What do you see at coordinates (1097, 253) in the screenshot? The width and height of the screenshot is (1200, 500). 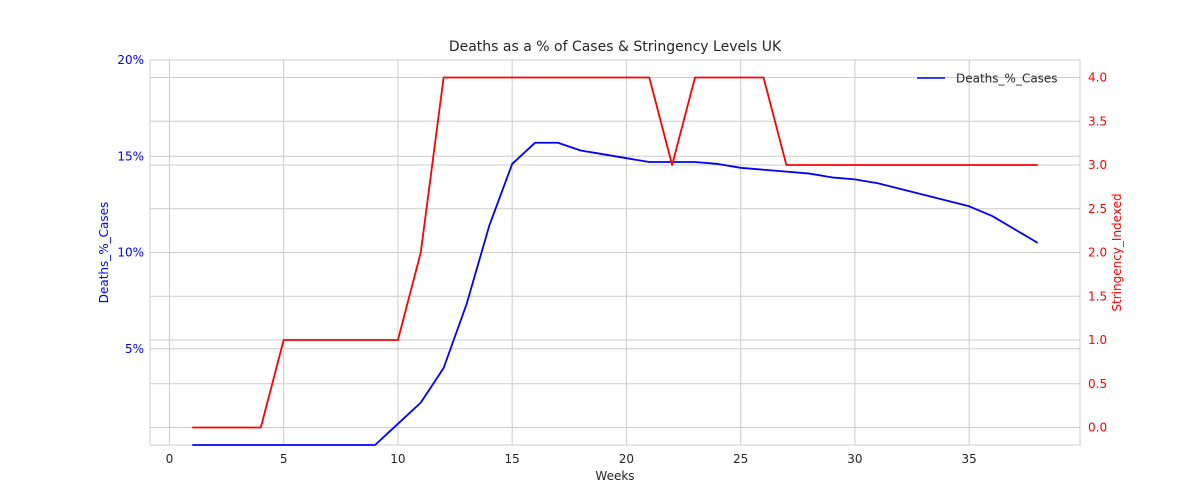 I see `y-right-tick-label: 2.0` at bounding box center [1097, 253].